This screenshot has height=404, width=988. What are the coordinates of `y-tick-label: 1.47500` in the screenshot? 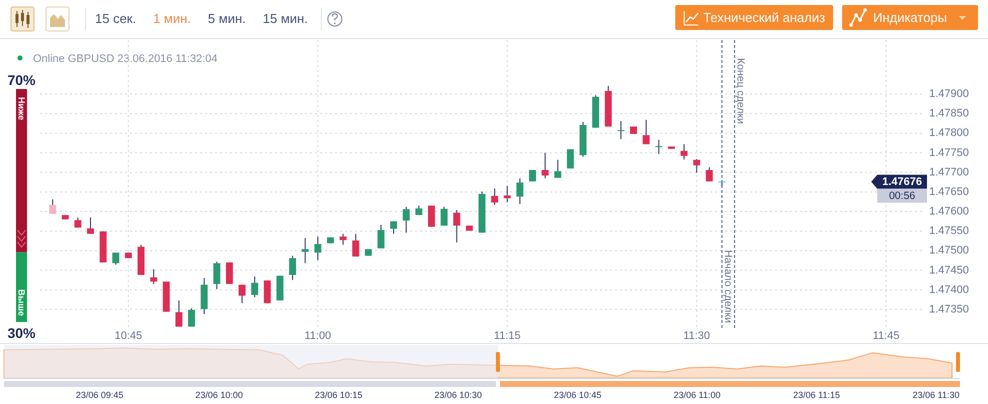 It's located at (949, 250).